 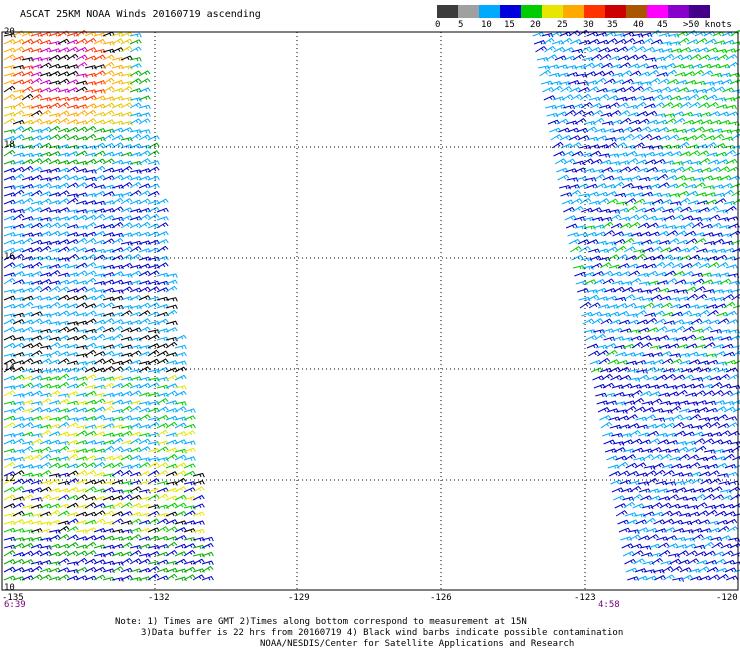 I want to click on colorbar-tick-label: 5, so click(x=461, y=25).